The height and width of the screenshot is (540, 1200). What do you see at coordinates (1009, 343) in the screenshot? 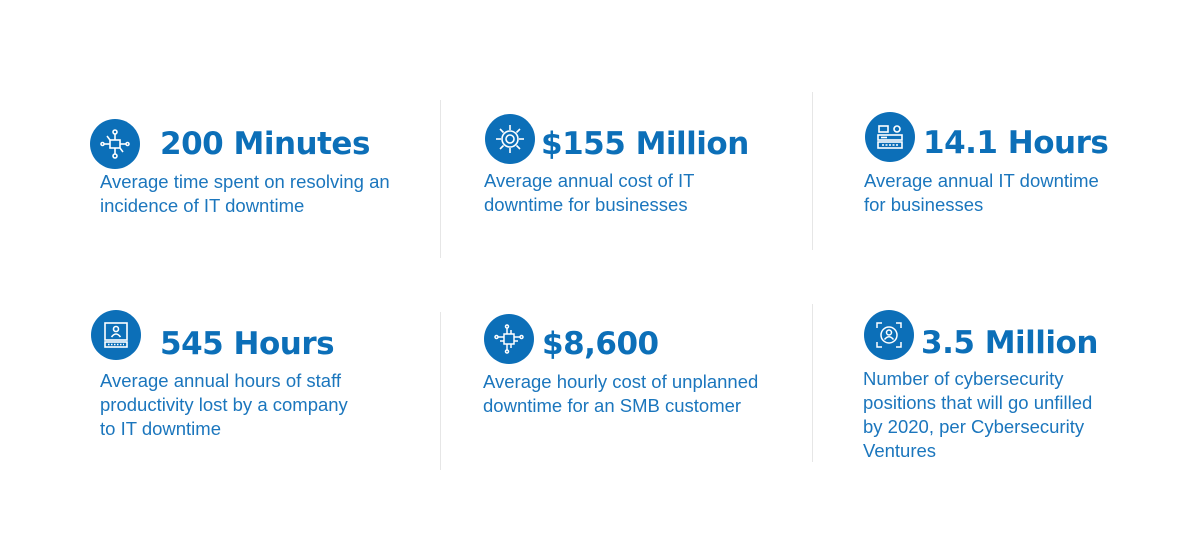
I see `stat-value: 3.5 Million` at bounding box center [1009, 343].